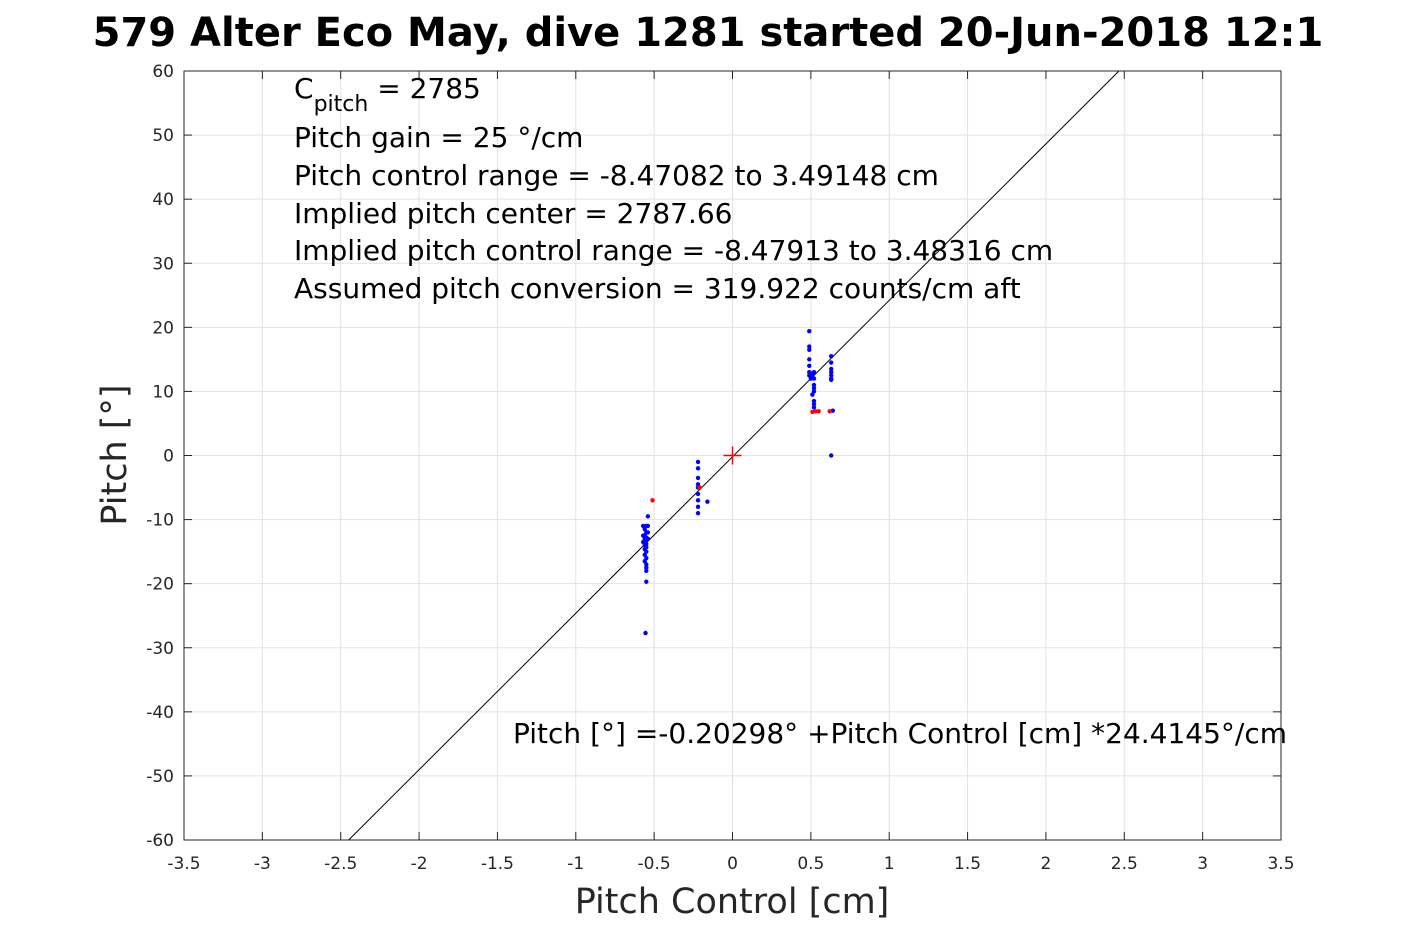  What do you see at coordinates (438, 137) in the screenshot?
I see `pitch-gain-annotation: Pitch gain = 25 °/cm` at bounding box center [438, 137].